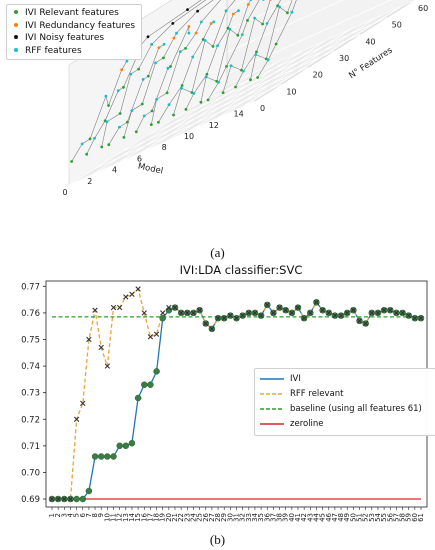 The width and height of the screenshot is (435, 550). I want to click on x-tick-label: 6, so click(139, 158).